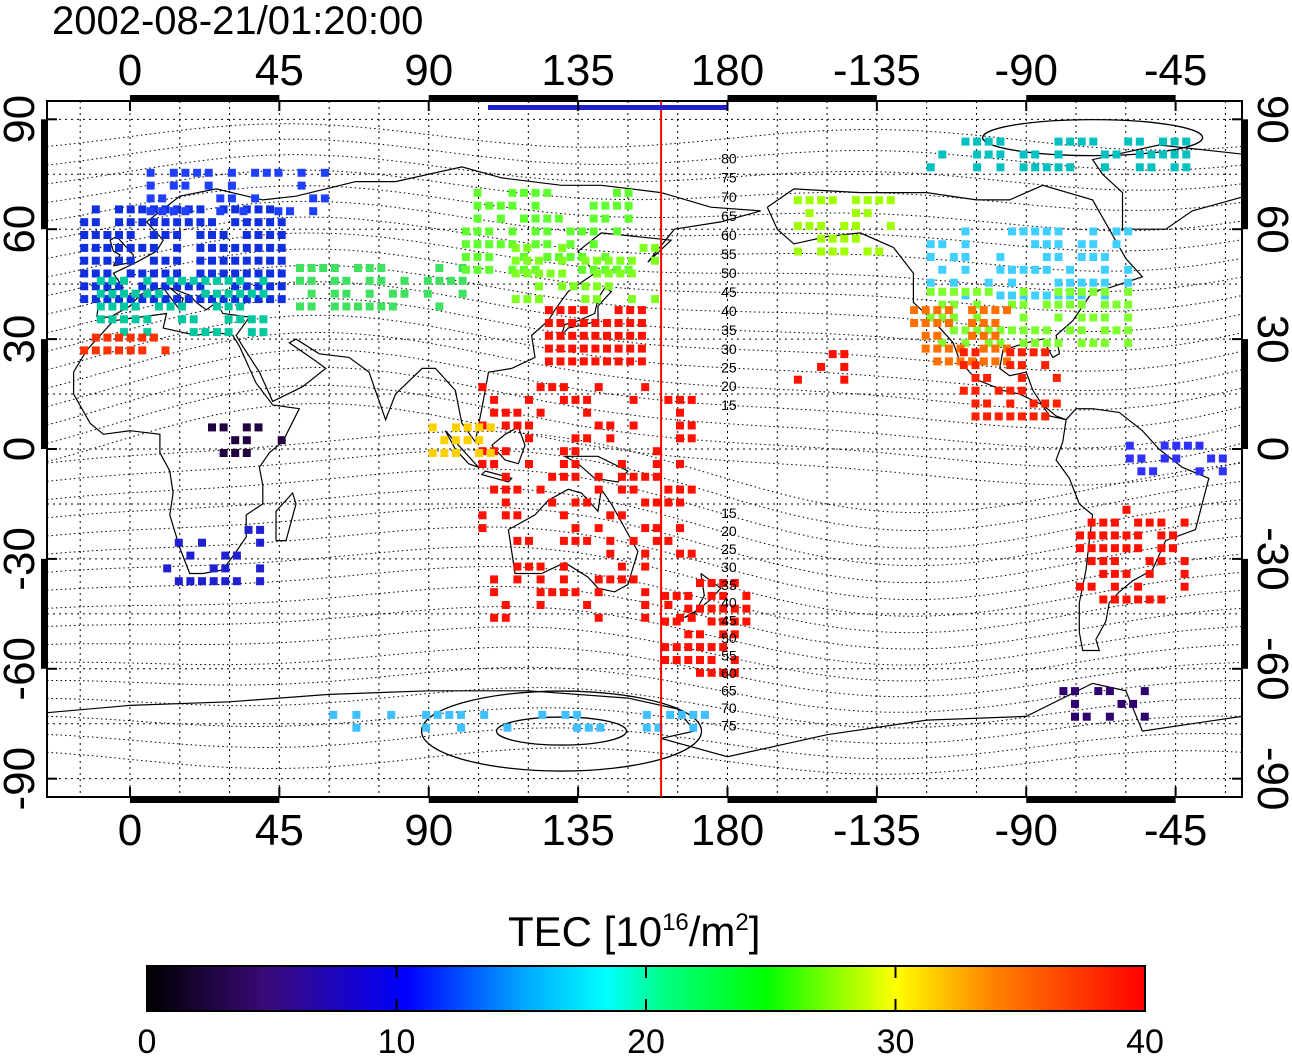  What do you see at coordinates (1270, 119) in the screenshot?
I see `right-lat-label: 90` at bounding box center [1270, 119].